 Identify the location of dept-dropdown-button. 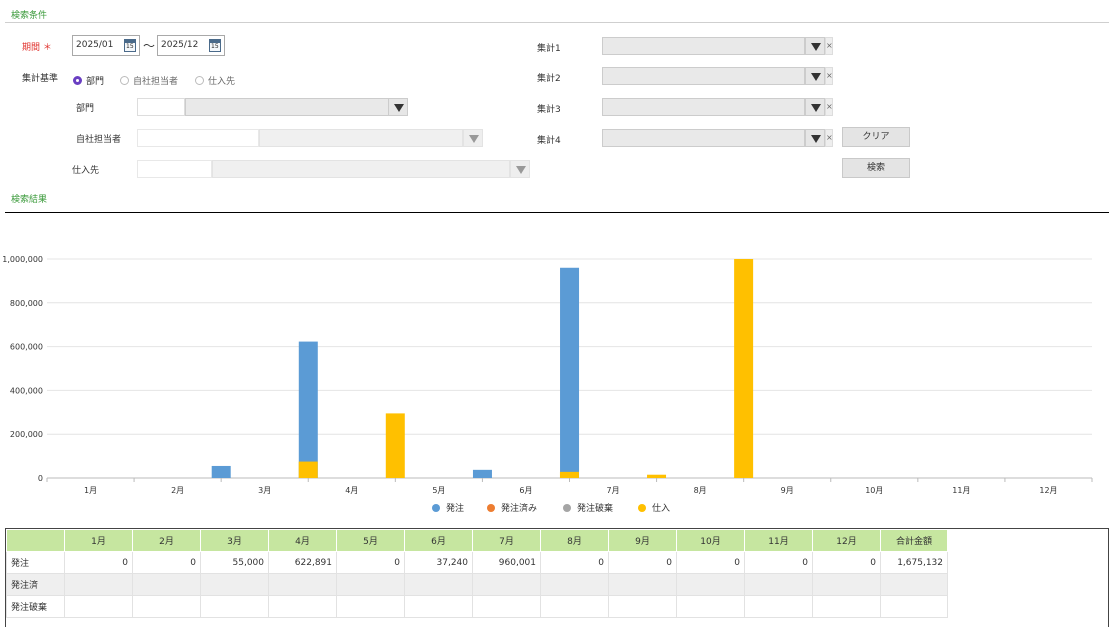
(398, 107).